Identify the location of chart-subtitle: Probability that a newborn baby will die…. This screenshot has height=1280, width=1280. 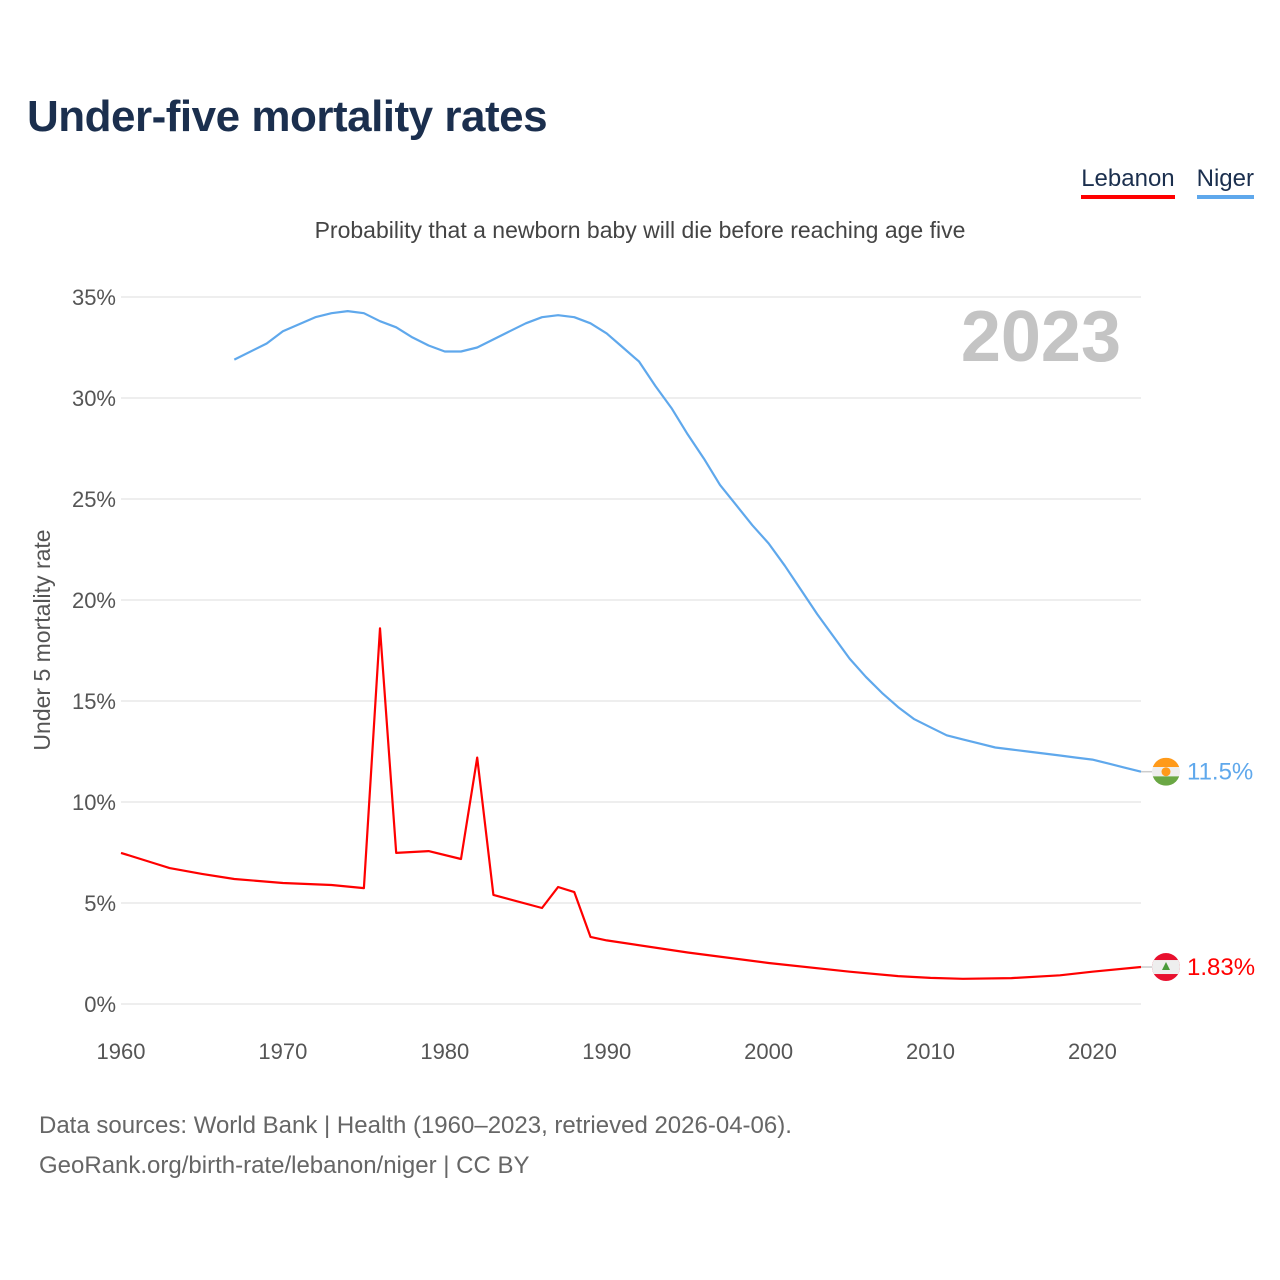
(640, 230).